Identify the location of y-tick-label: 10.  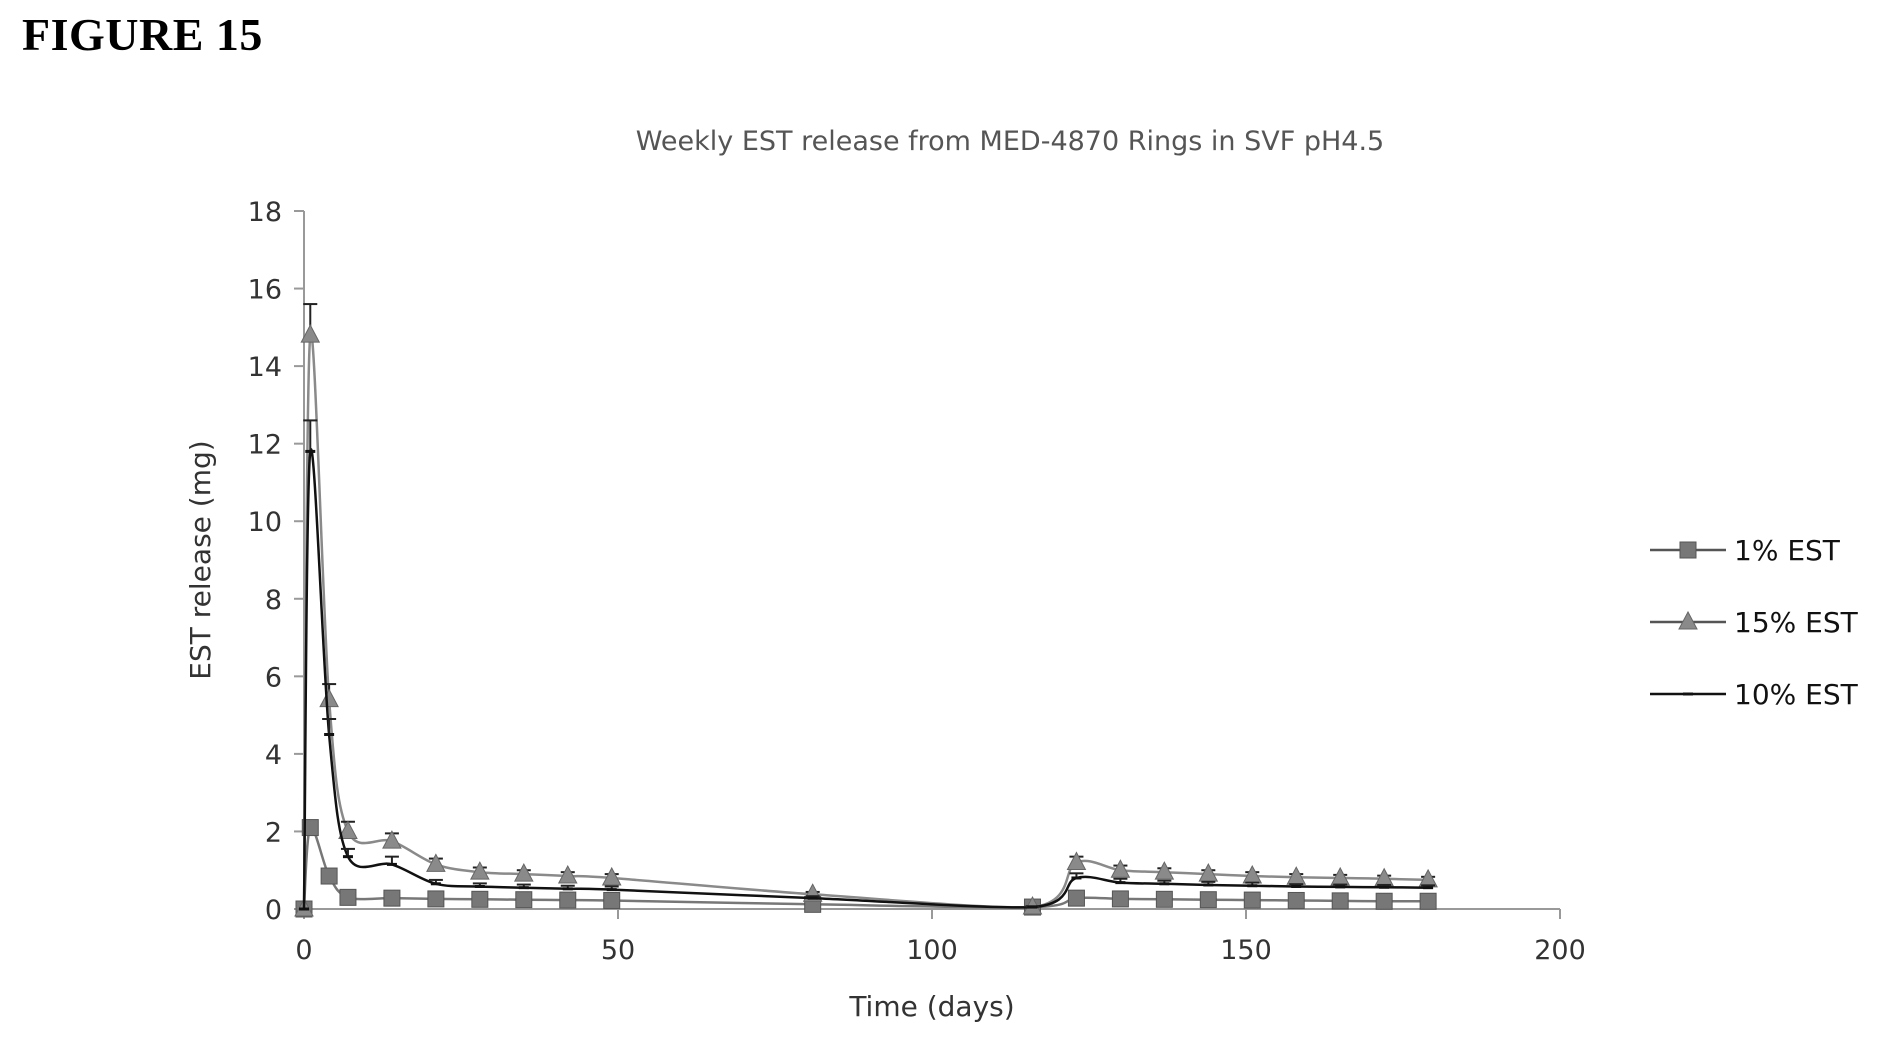
(265, 522).